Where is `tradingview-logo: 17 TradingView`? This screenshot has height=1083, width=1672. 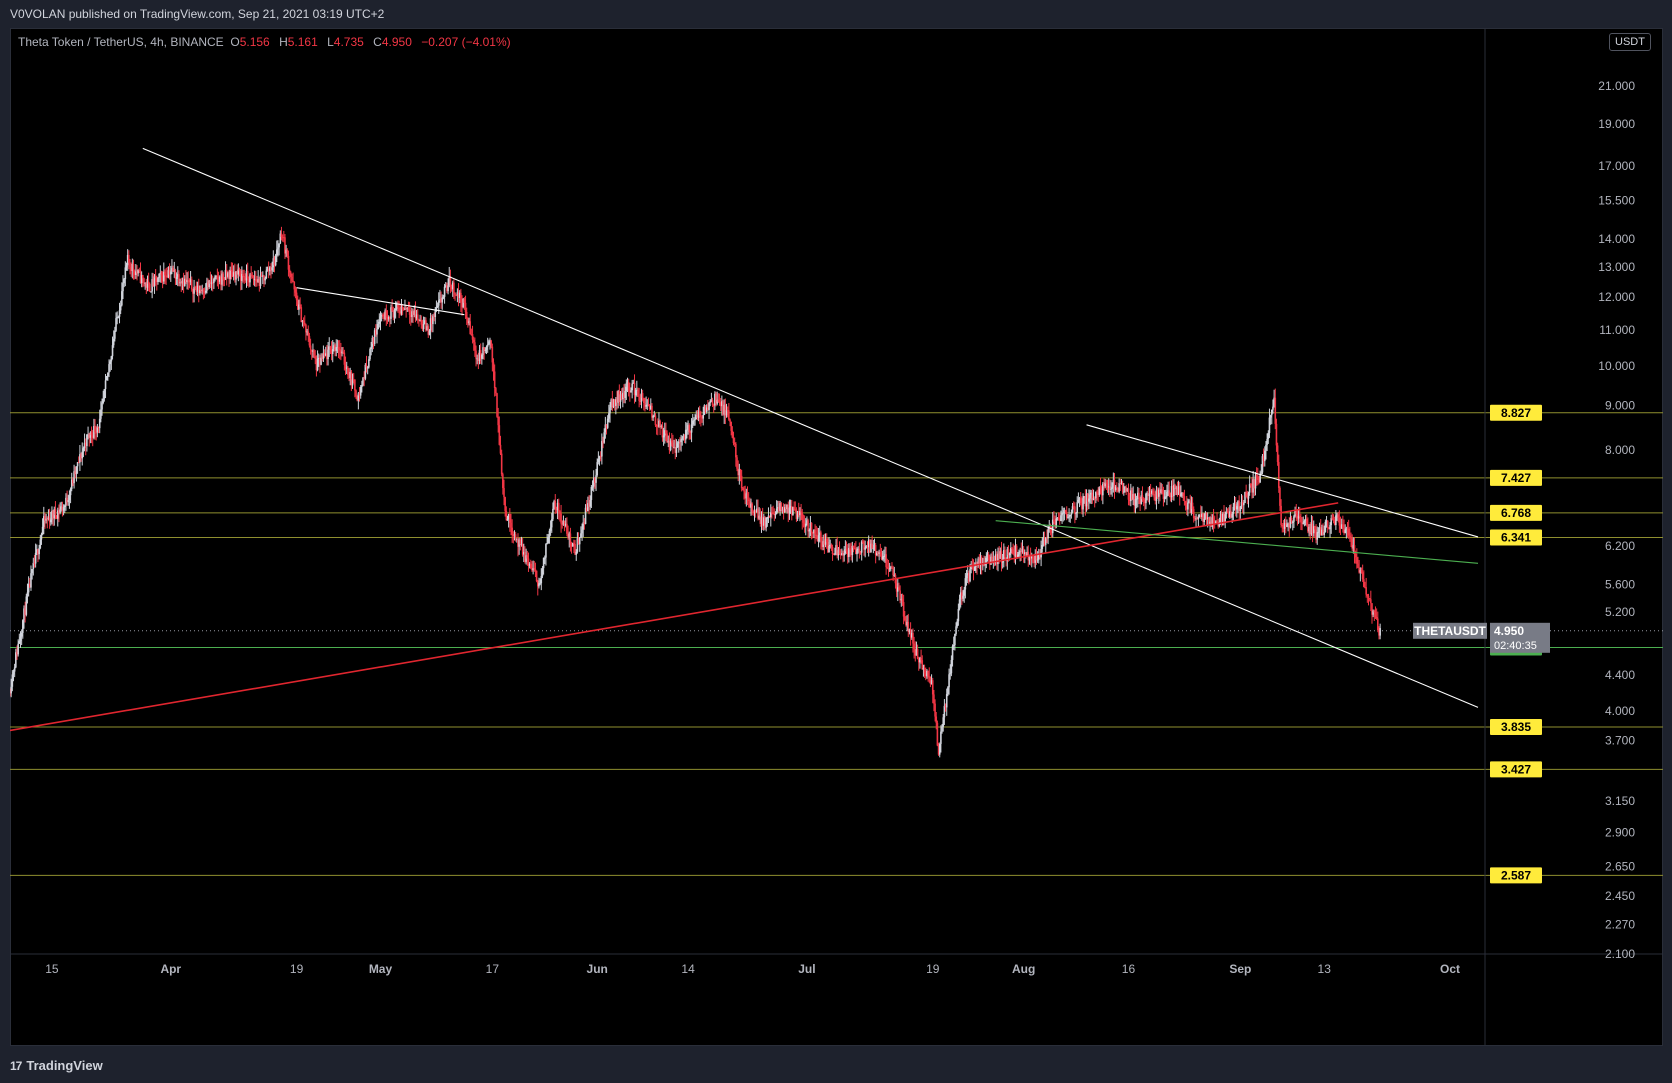
tradingview-logo: 17 TradingView is located at coordinates (56, 1065).